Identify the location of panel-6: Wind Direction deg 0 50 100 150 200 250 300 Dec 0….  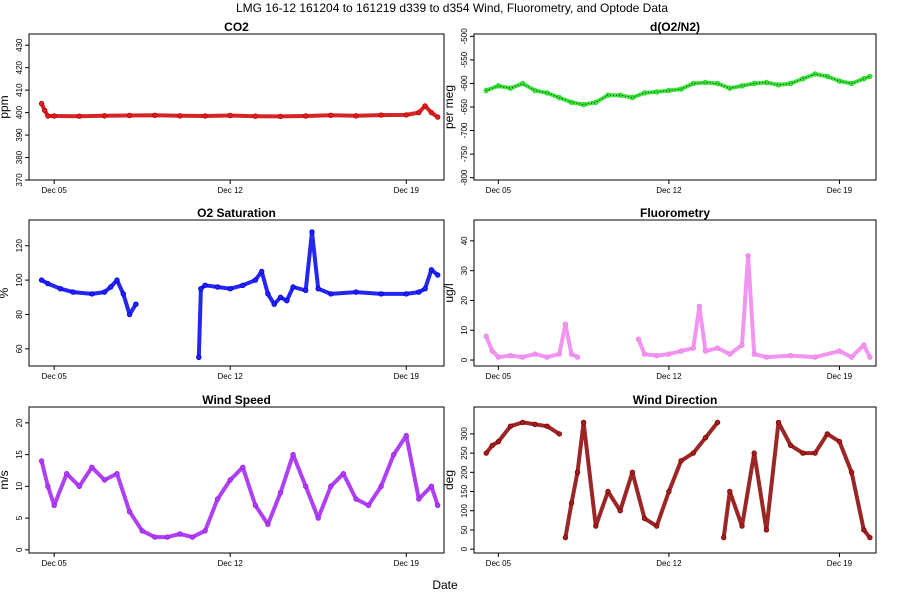
(659, 480).